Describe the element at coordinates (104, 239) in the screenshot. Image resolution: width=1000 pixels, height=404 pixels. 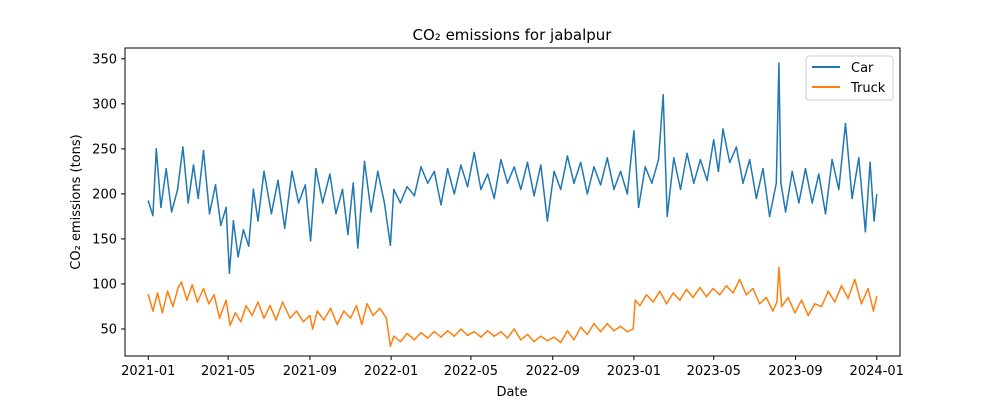
I see `y-tick-label: 150` at that location.